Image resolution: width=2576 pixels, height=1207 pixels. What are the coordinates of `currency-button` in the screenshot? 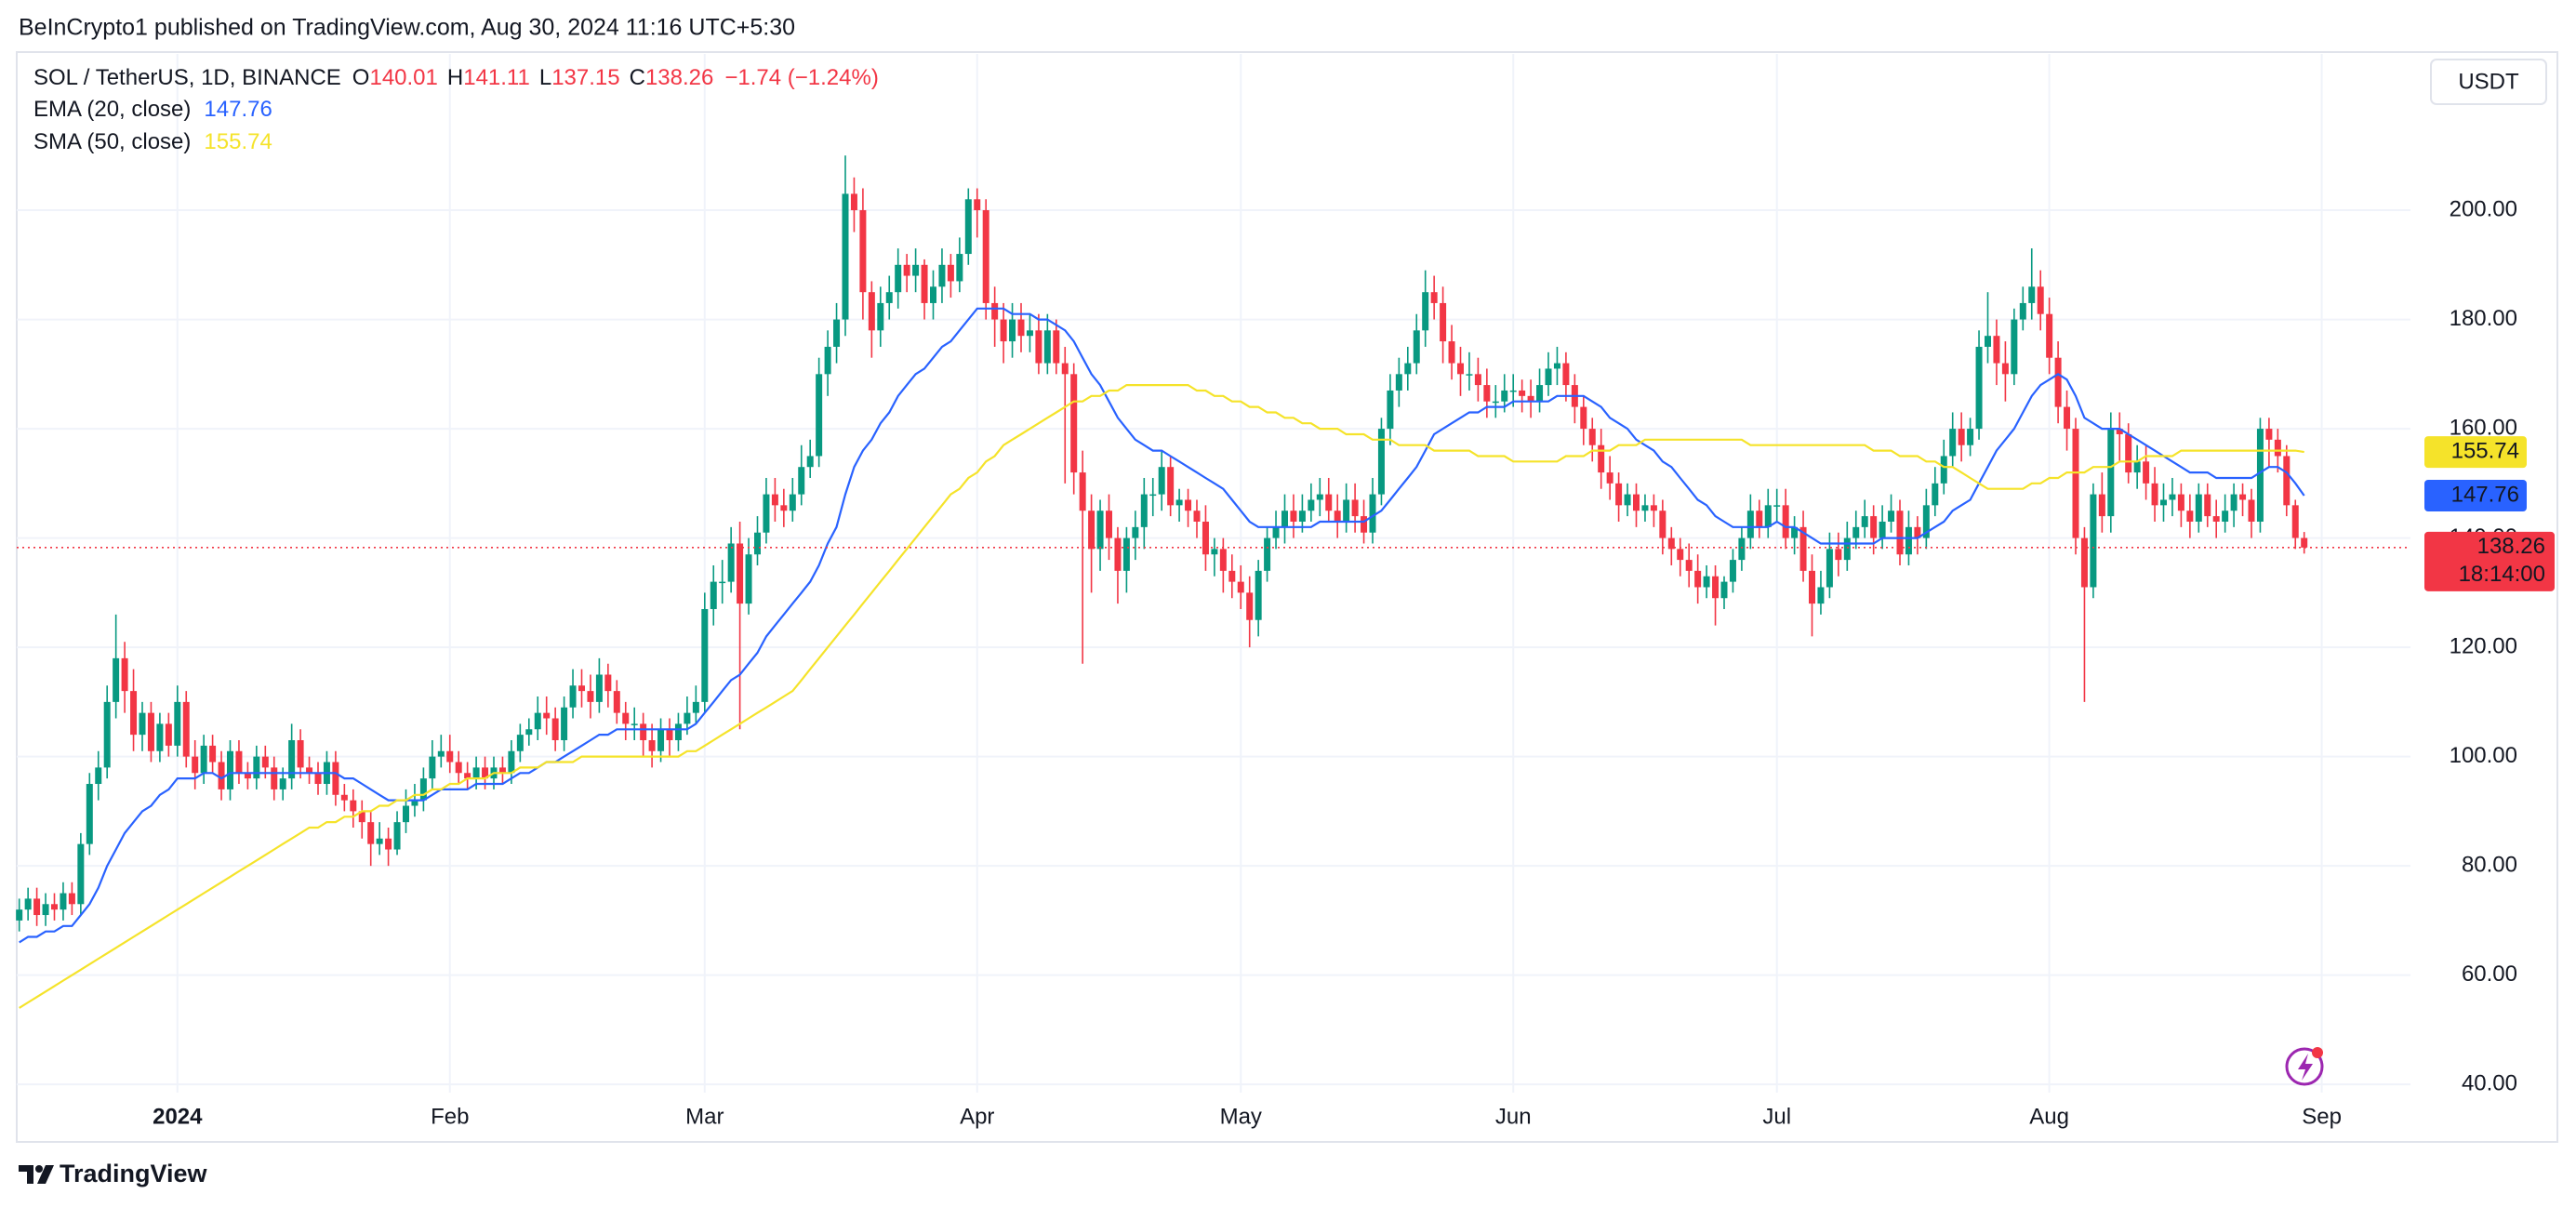 It's located at (2488, 82).